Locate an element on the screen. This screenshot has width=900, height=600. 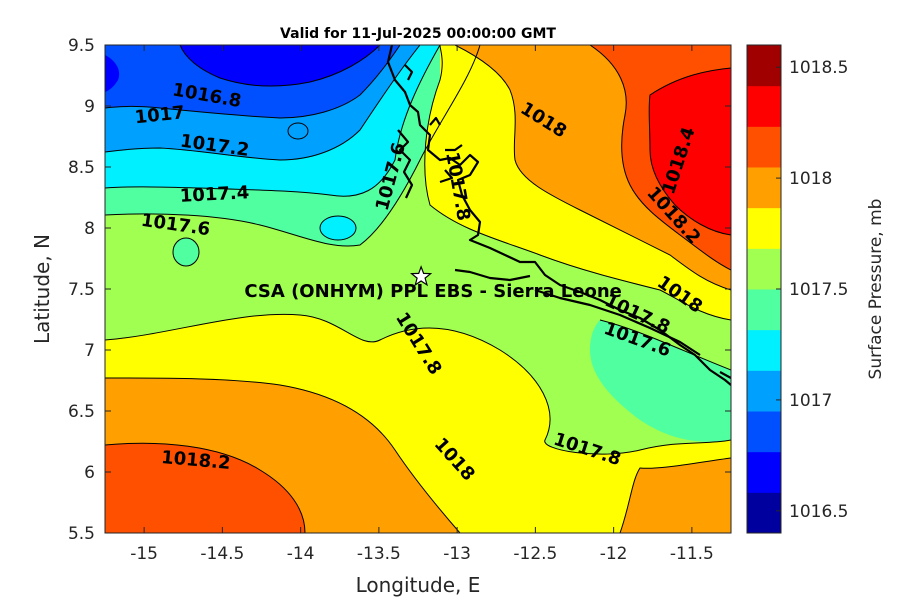
site-marker: CSA (ONHYM) PPL EBS - Sierra Leone is located at coordinates (433, 283).